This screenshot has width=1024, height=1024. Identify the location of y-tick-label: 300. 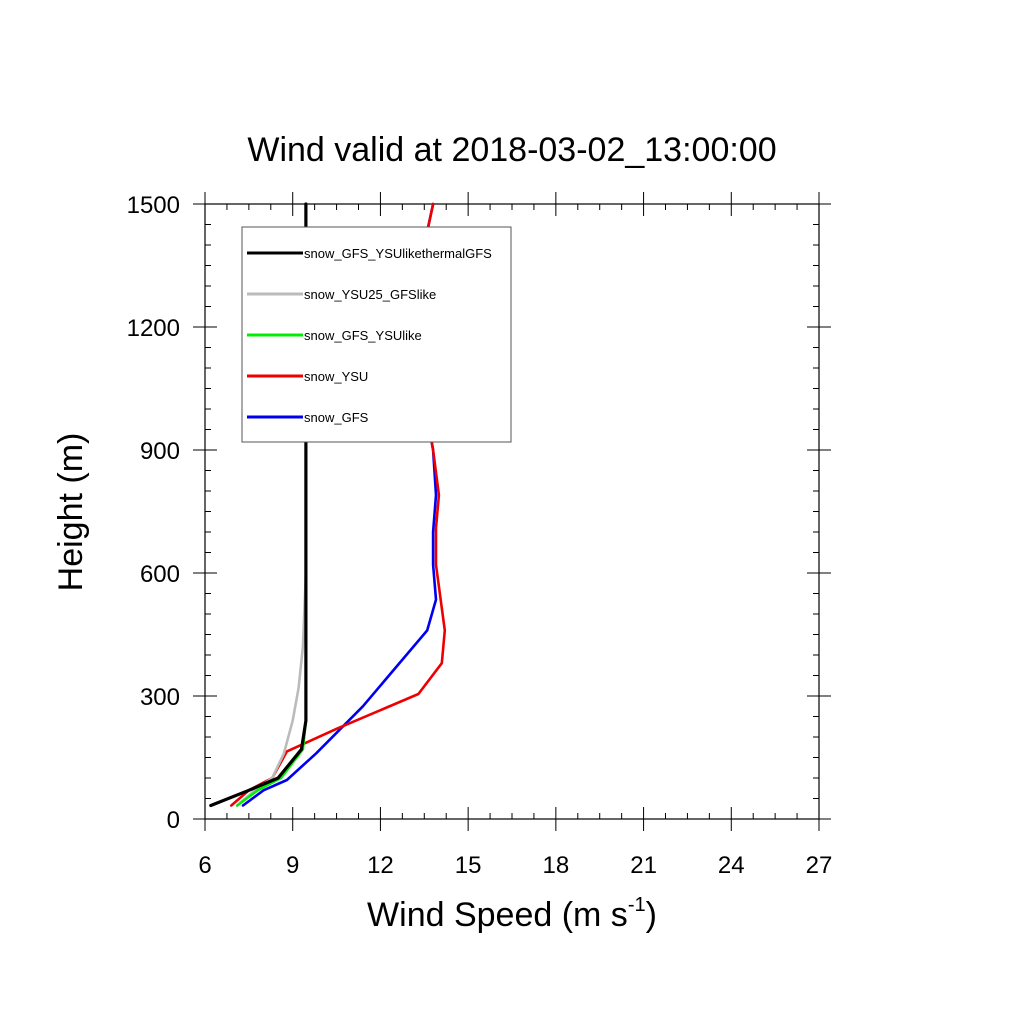
(160, 697).